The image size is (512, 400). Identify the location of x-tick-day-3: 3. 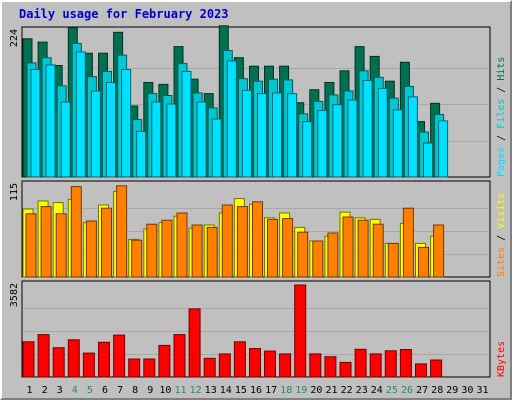
(60, 390).